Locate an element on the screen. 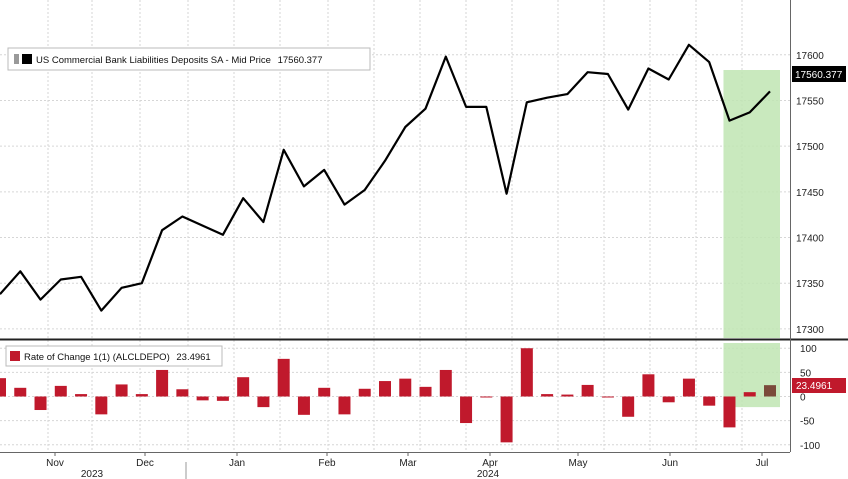 This screenshot has width=848, height=479. roc-last-tag: 23.4961 is located at coordinates (819, 385).